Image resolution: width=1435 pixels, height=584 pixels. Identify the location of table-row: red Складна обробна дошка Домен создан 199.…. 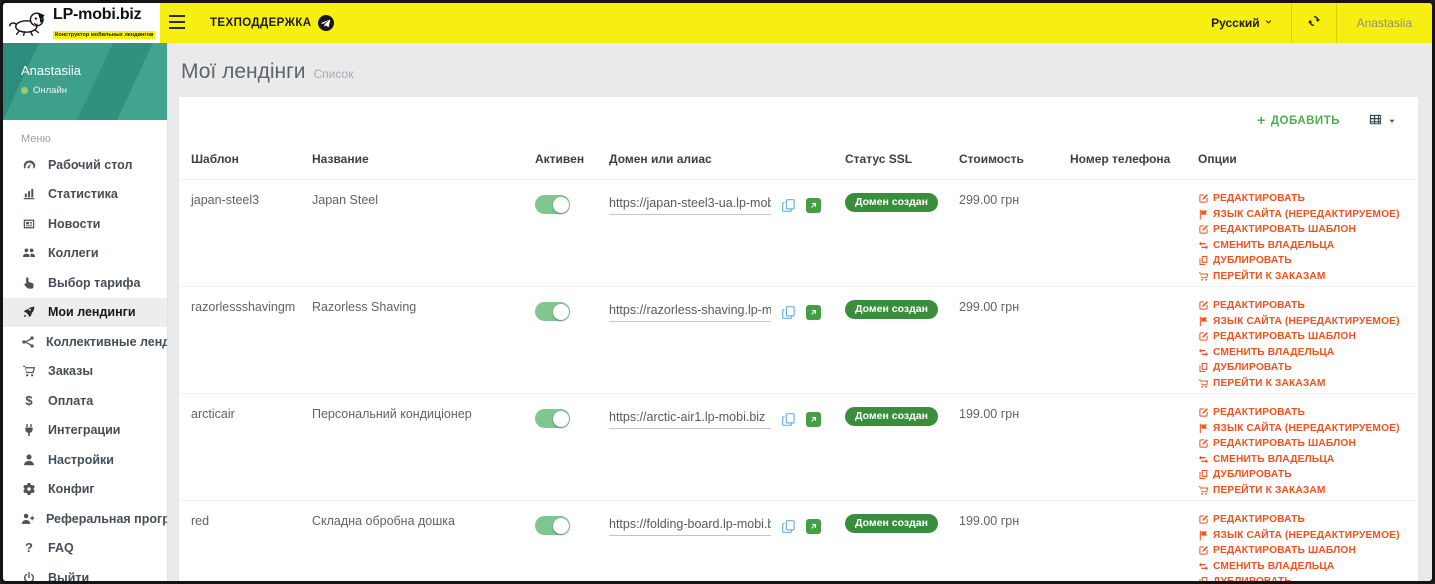
(798, 541).